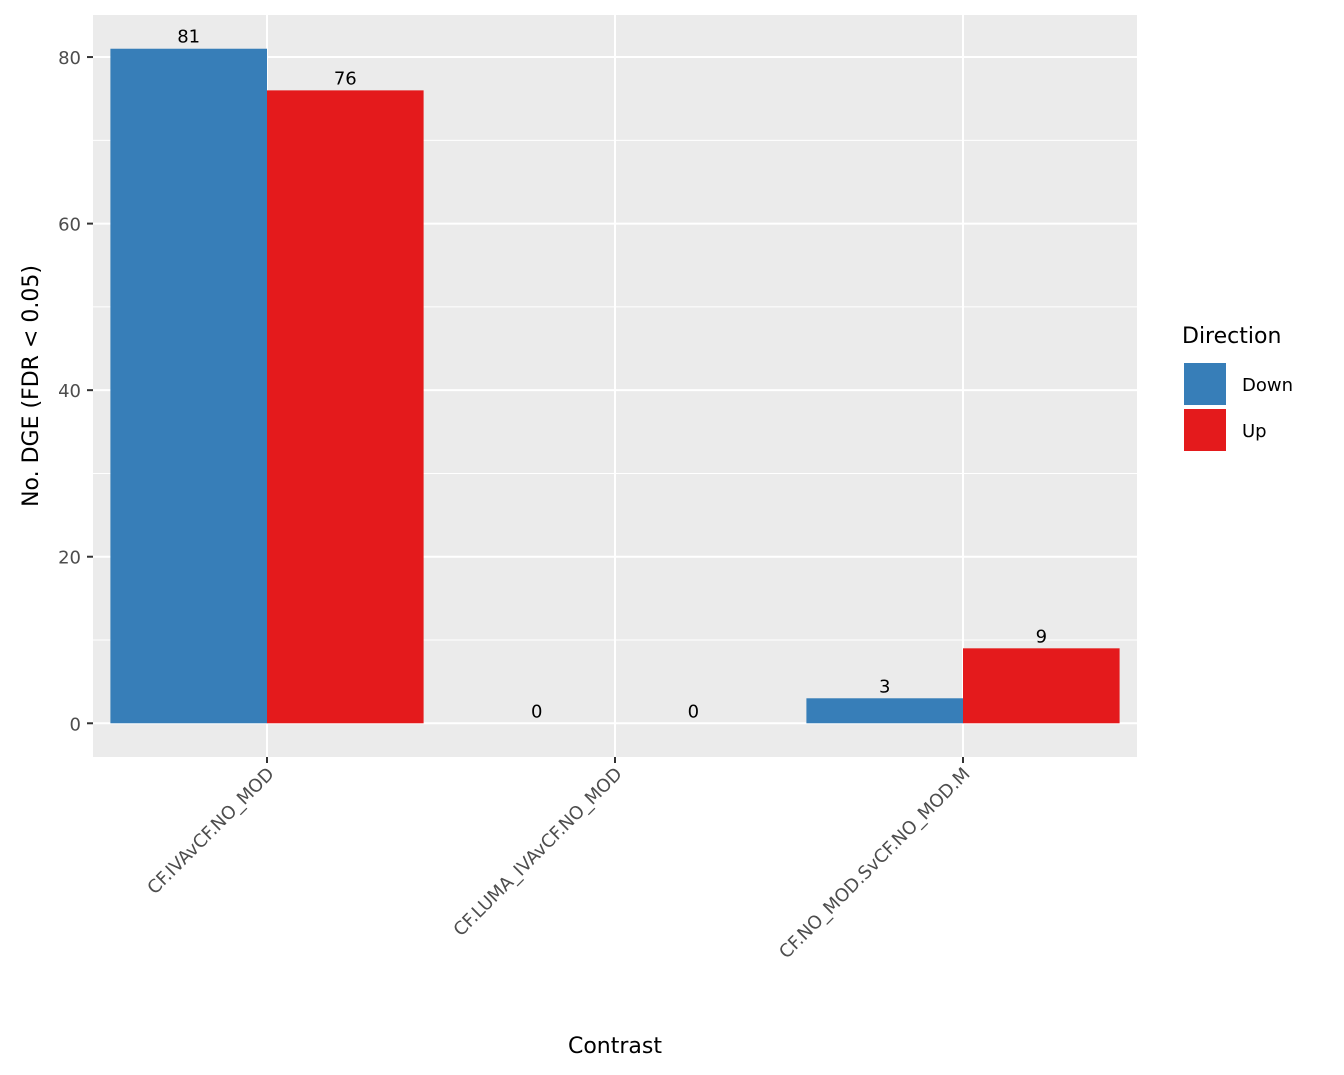 The image size is (1344, 1075). I want to click on legend-label: Down, so click(1267, 385).